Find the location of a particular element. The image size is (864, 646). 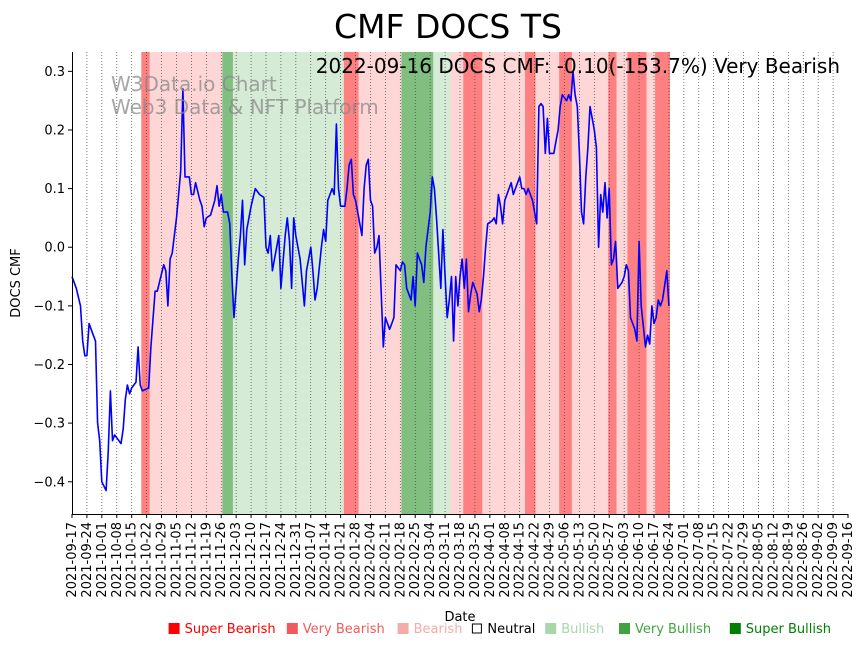

x-tick-label: 2022-02-04 is located at coordinates (370, 560).